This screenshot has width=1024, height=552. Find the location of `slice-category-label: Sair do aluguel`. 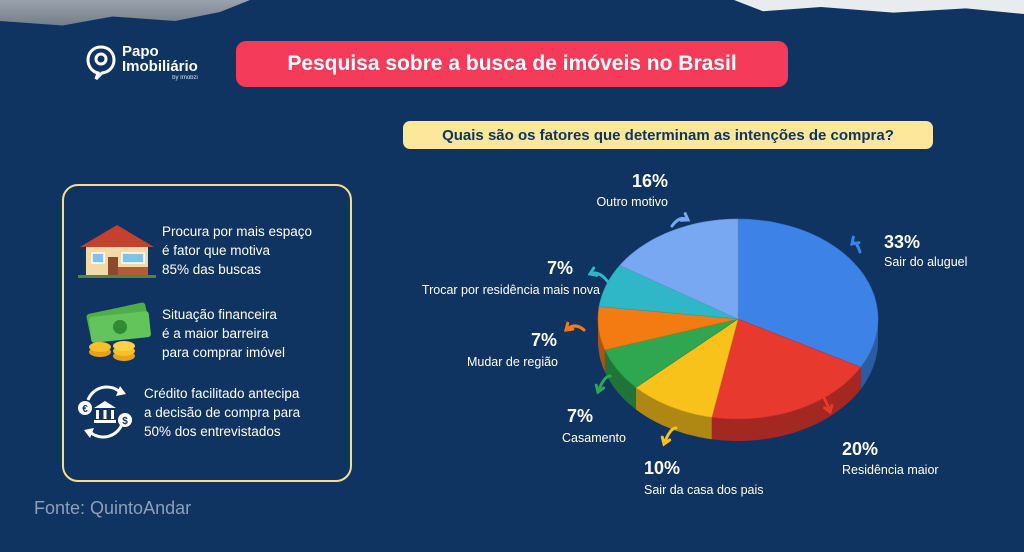

slice-category-label: Sair do aluguel is located at coordinates (925, 262).